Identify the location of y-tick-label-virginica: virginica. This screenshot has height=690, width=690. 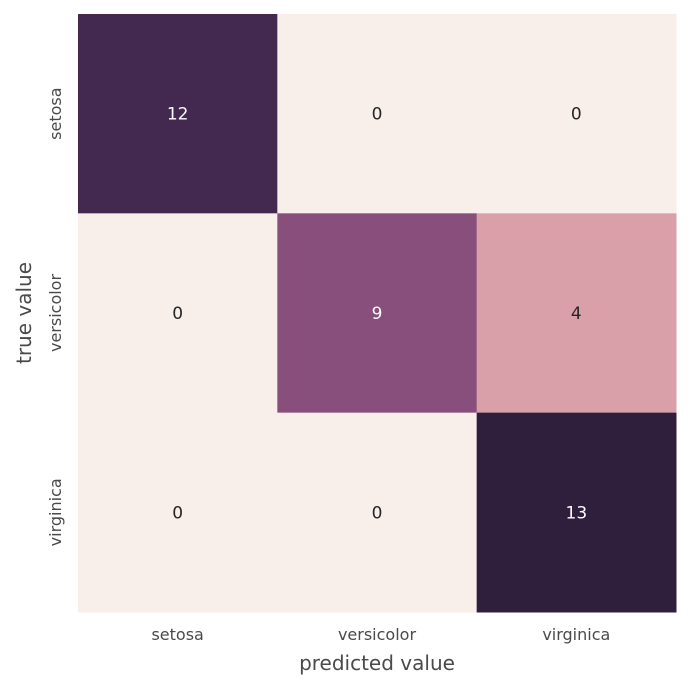
(55, 512).